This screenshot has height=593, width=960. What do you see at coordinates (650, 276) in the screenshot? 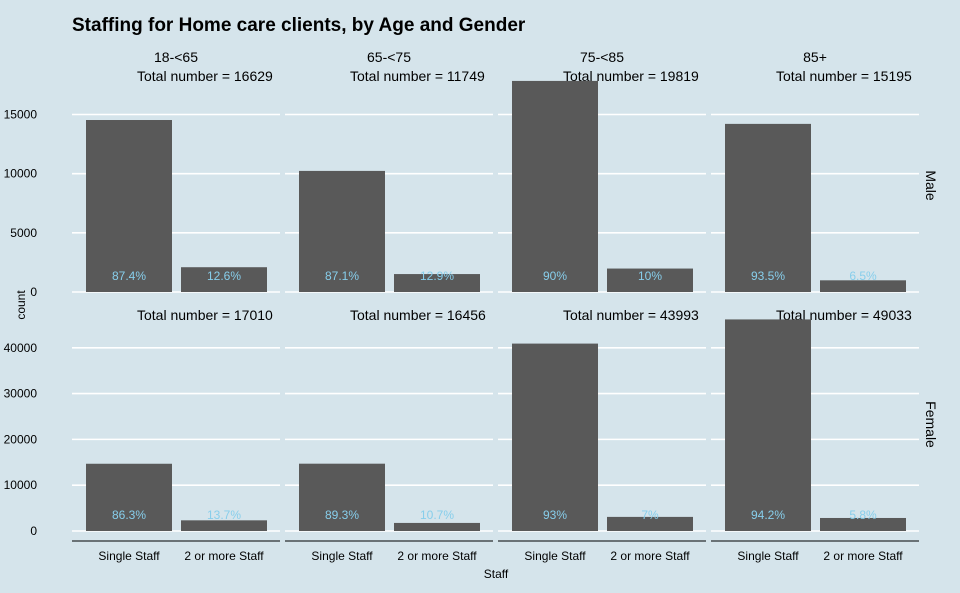
I see `percent-label: 10%` at bounding box center [650, 276].